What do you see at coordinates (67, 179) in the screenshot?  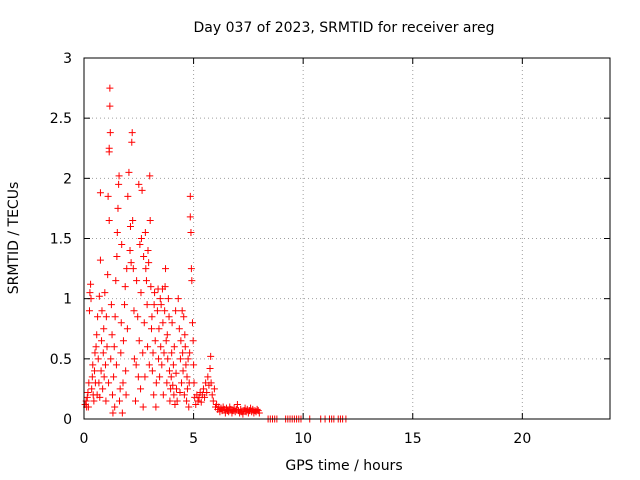 I see `y-tick-label: 2` at bounding box center [67, 179].